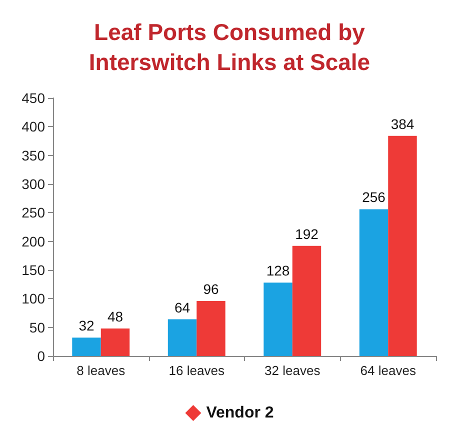 The height and width of the screenshot is (436, 459). Describe the element at coordinates (402, 124) in the screenshot. I see `data-label: 384` at that location.